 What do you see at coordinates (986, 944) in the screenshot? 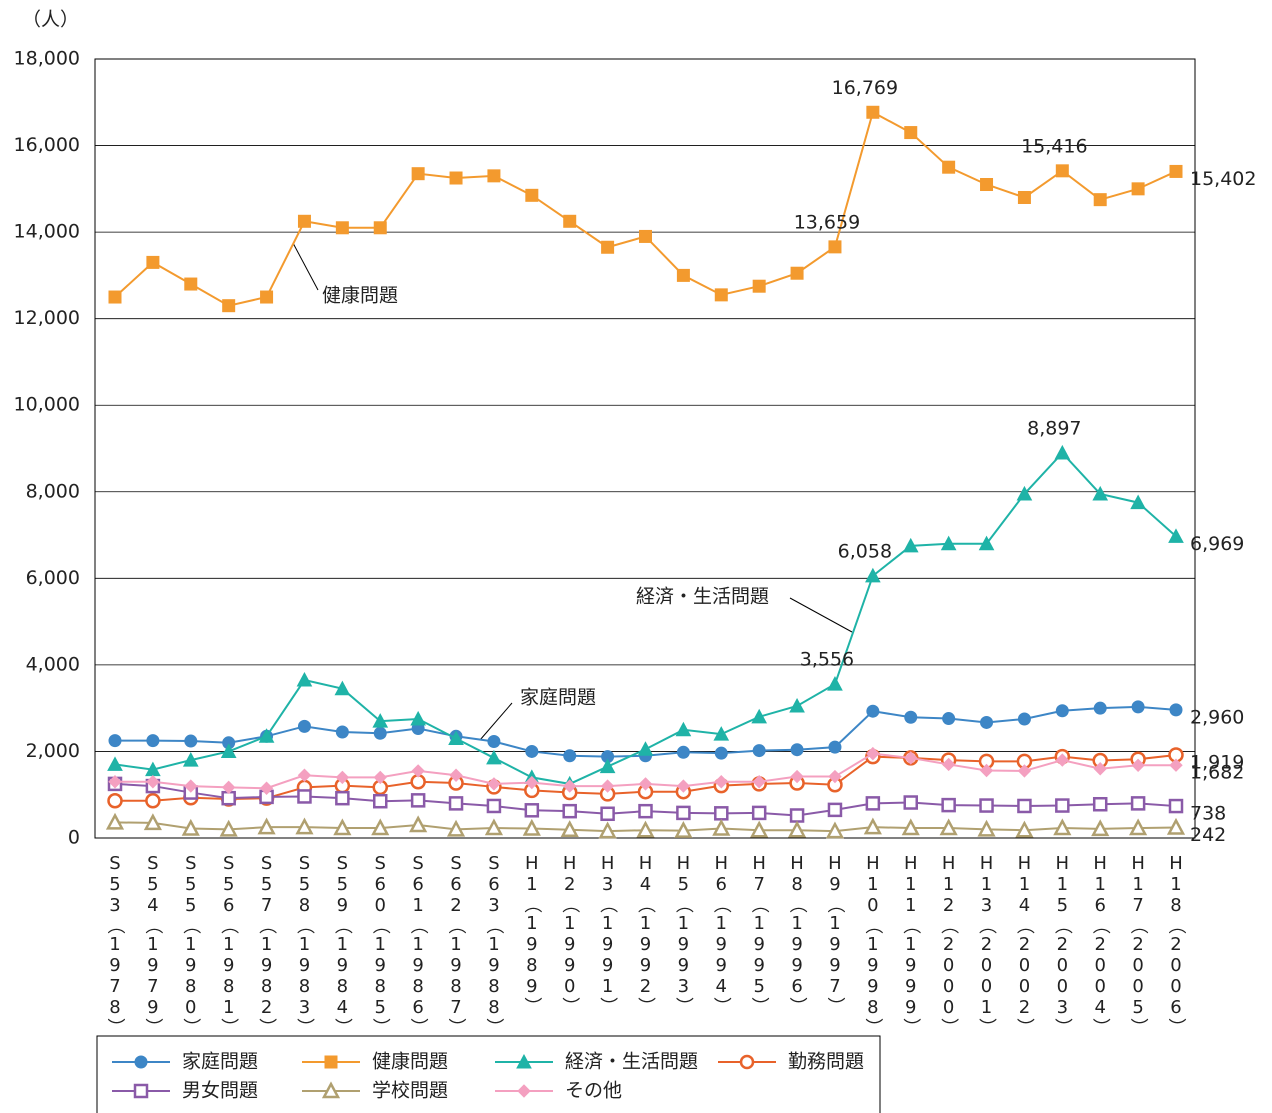
I see `x-tick-label: H13（2001）` at bounding box center [986, 944].